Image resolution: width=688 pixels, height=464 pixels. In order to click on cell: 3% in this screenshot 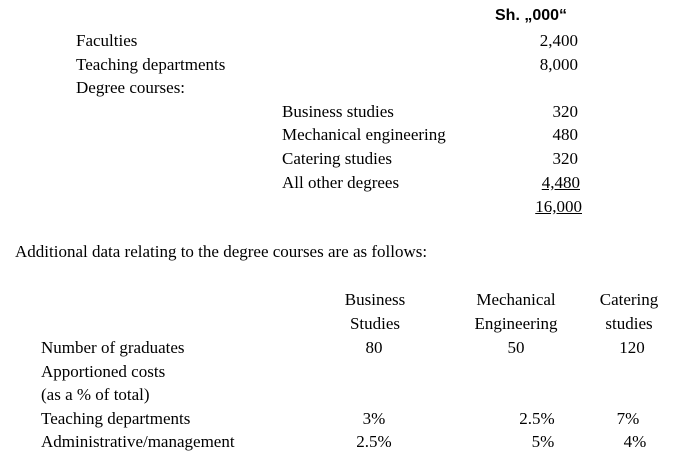, I will do `click(374, 418)`.